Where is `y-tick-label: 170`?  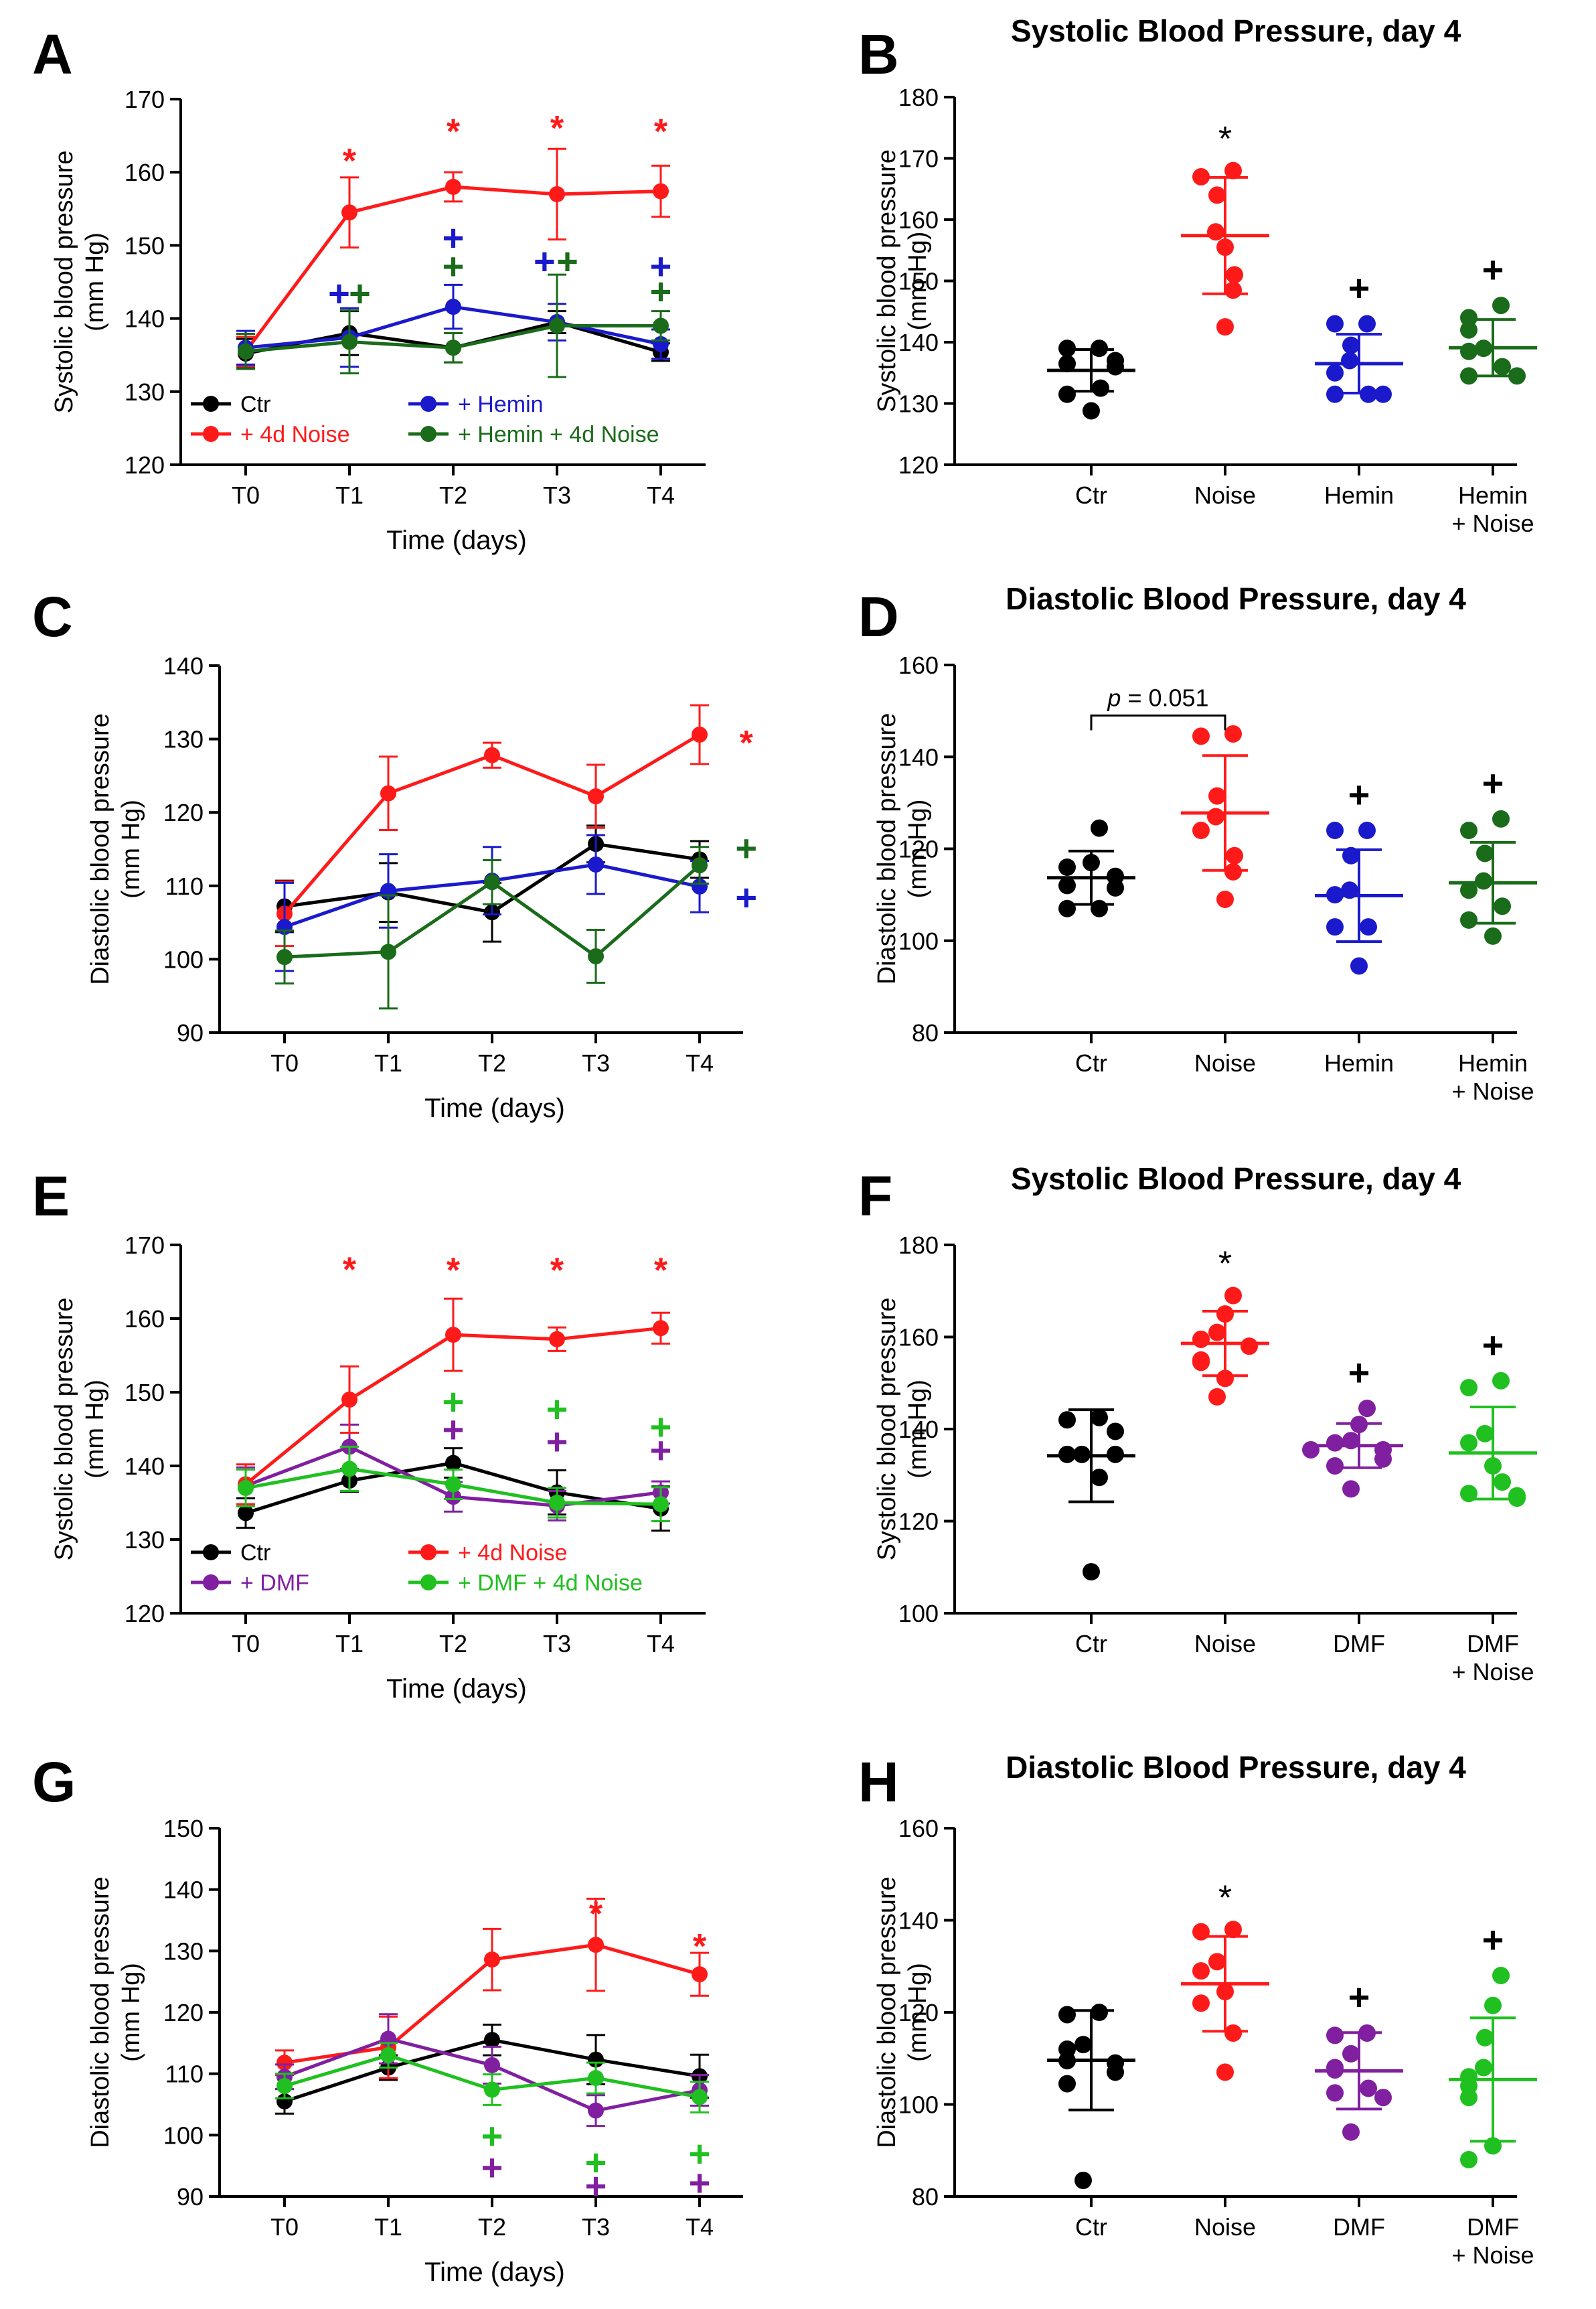
y-tick-label: 170 is located at coordinates (145, 99).